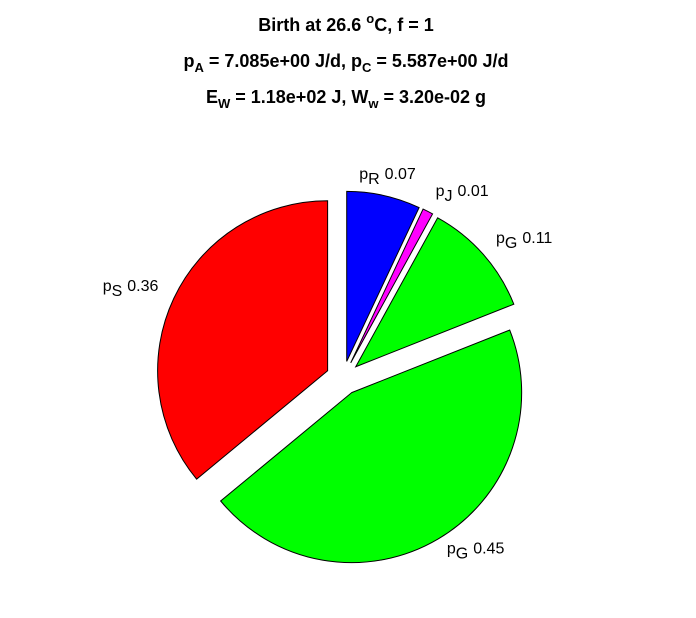 This screenshot has height=618, width=696. I want to click on slice-value: 0.11, so click(537, 238).